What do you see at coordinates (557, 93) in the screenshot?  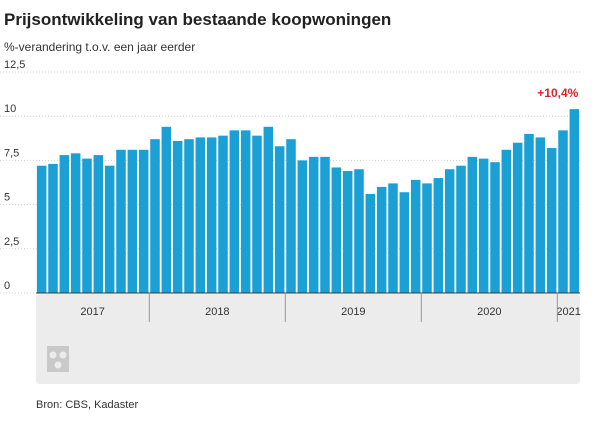 I see `value-label: +10,4%` at bounding box center [557, 93].